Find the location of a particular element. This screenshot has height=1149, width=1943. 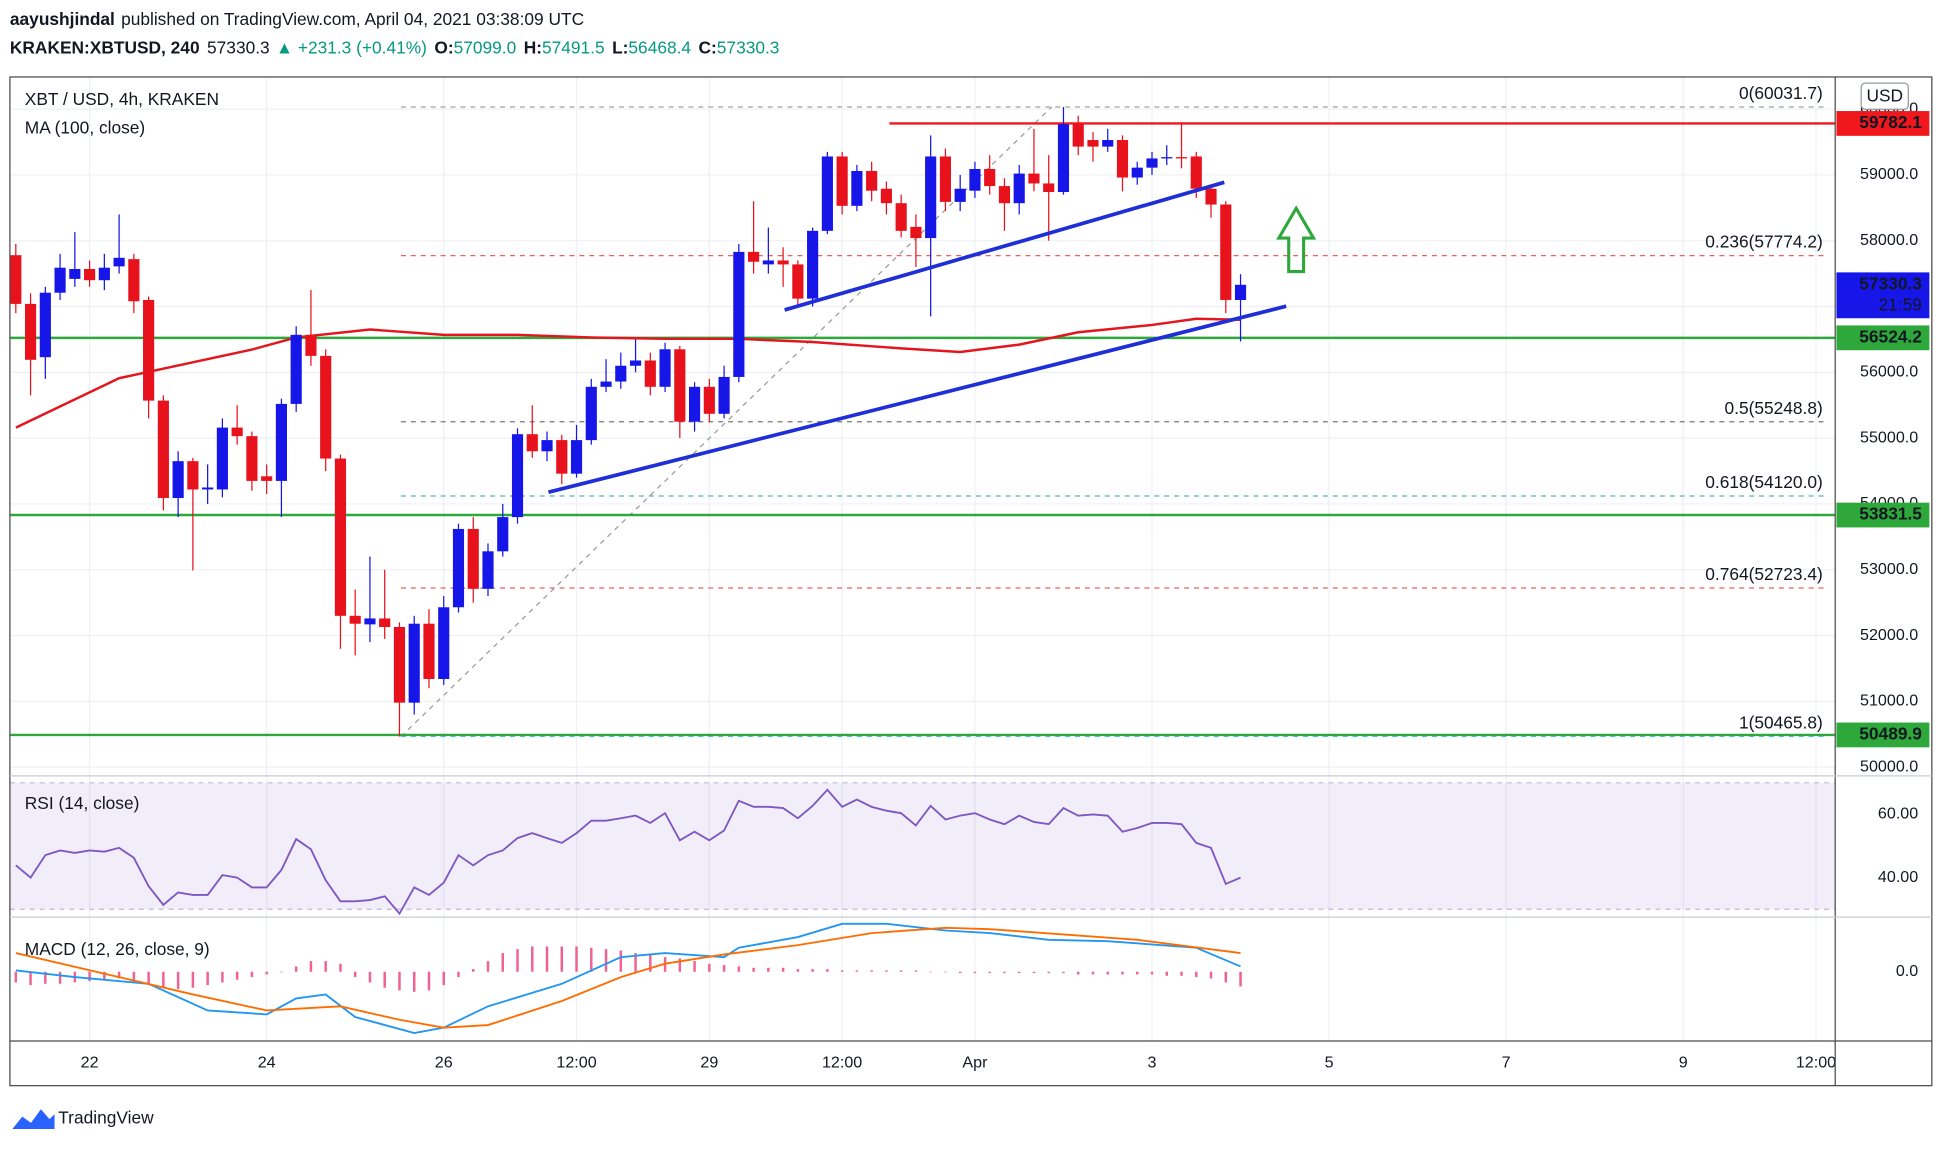

macd-line is located at coordinates (628, 978).